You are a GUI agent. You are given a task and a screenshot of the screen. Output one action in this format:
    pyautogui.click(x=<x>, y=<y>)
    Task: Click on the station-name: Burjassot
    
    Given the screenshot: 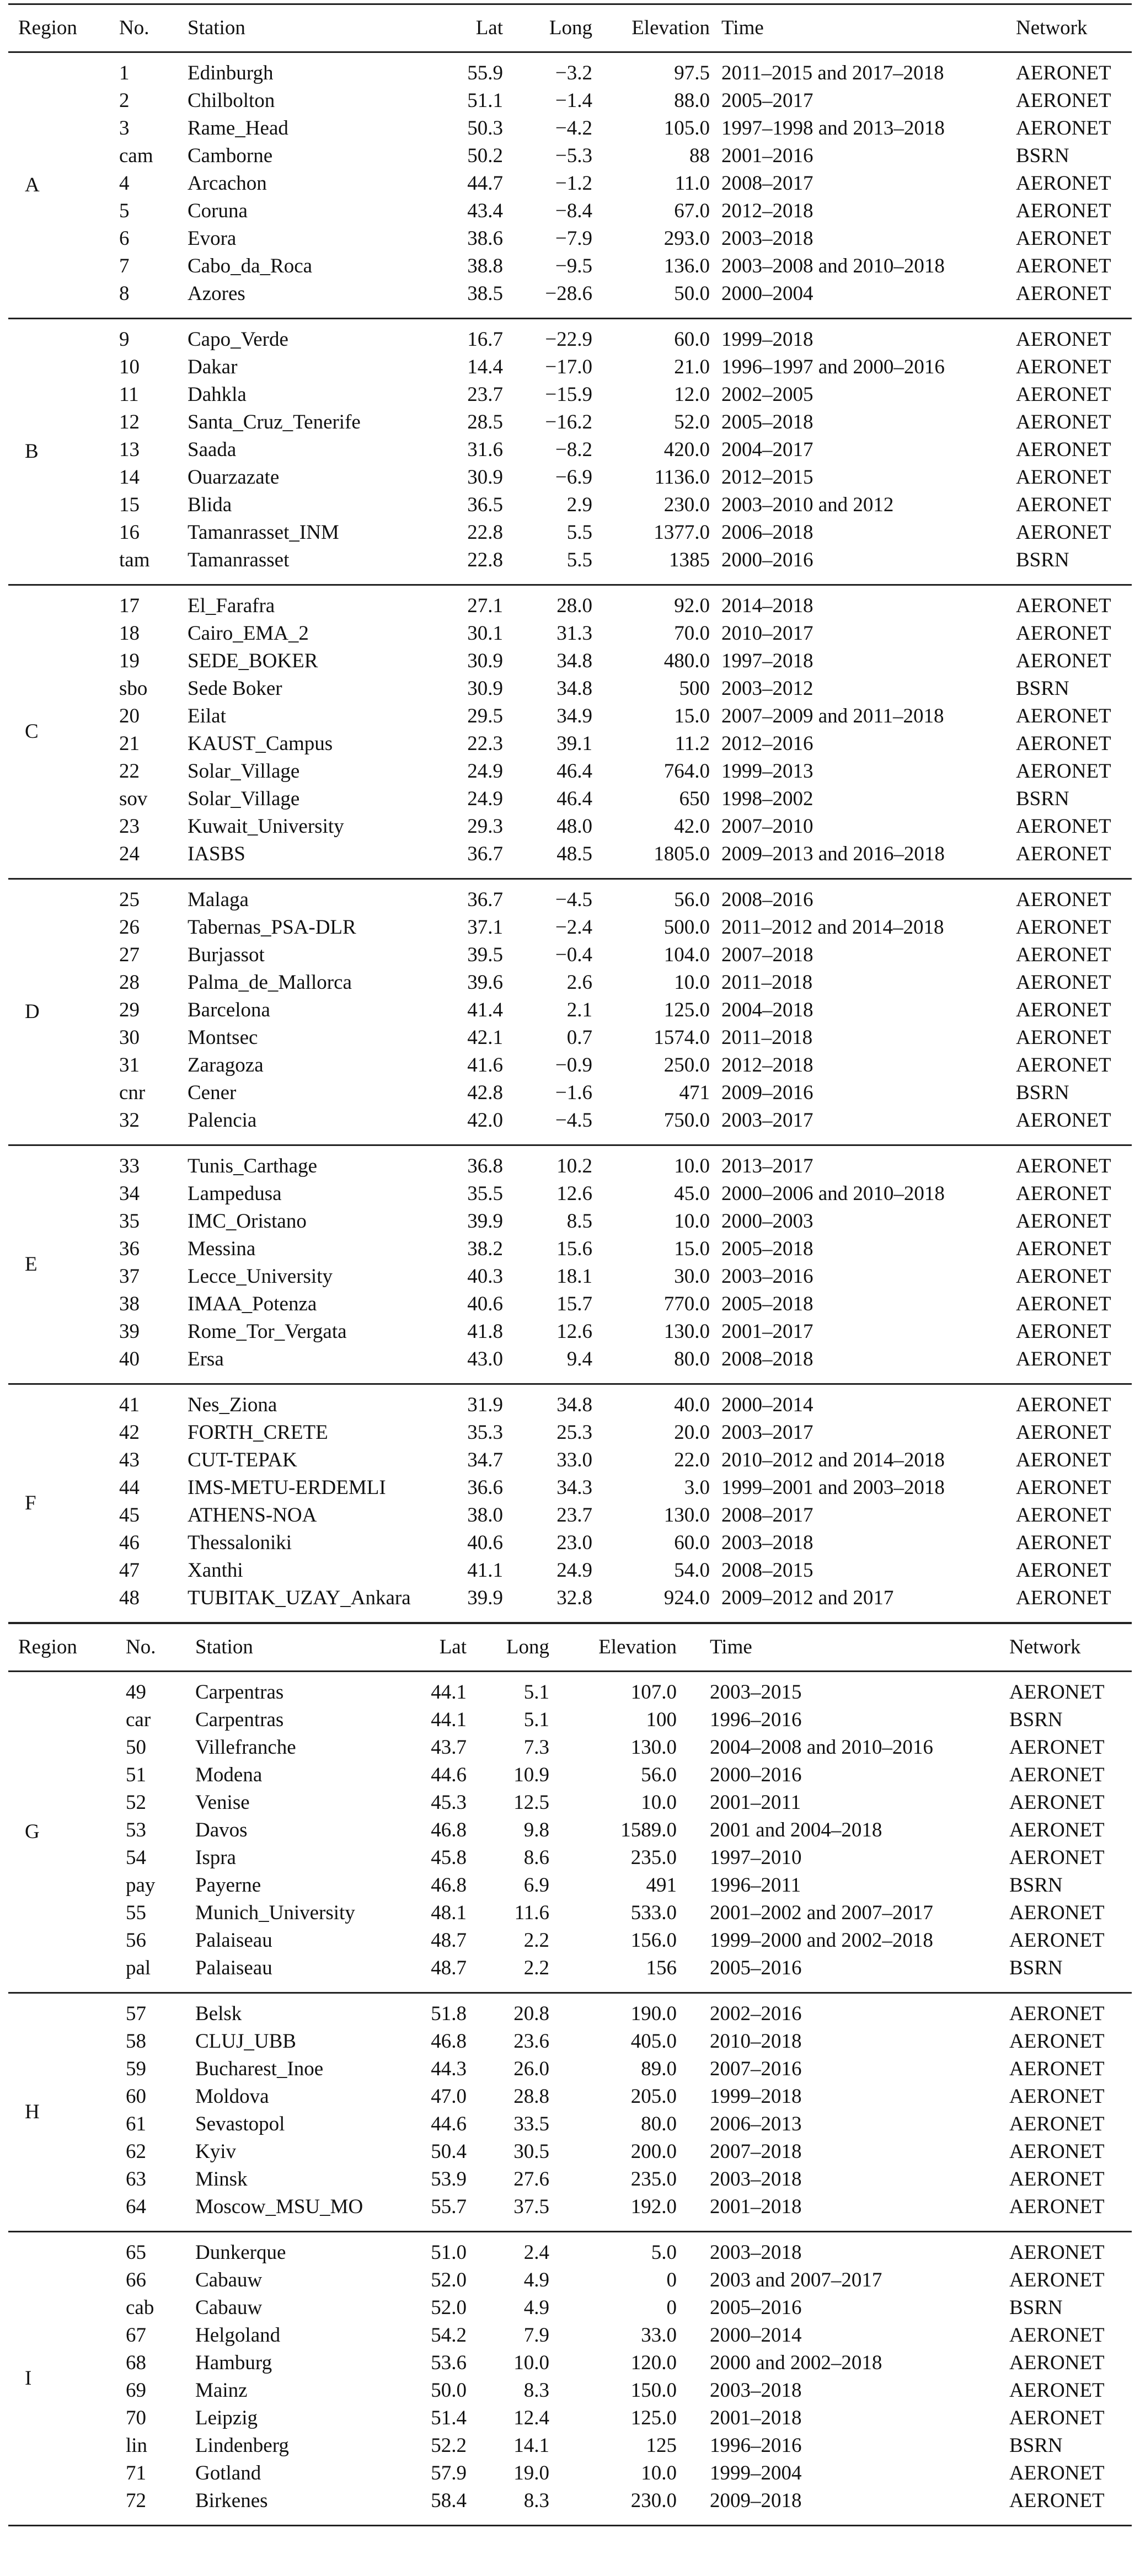 What is the action you would take?
    pyautogui.click(x=226, y=955)
    